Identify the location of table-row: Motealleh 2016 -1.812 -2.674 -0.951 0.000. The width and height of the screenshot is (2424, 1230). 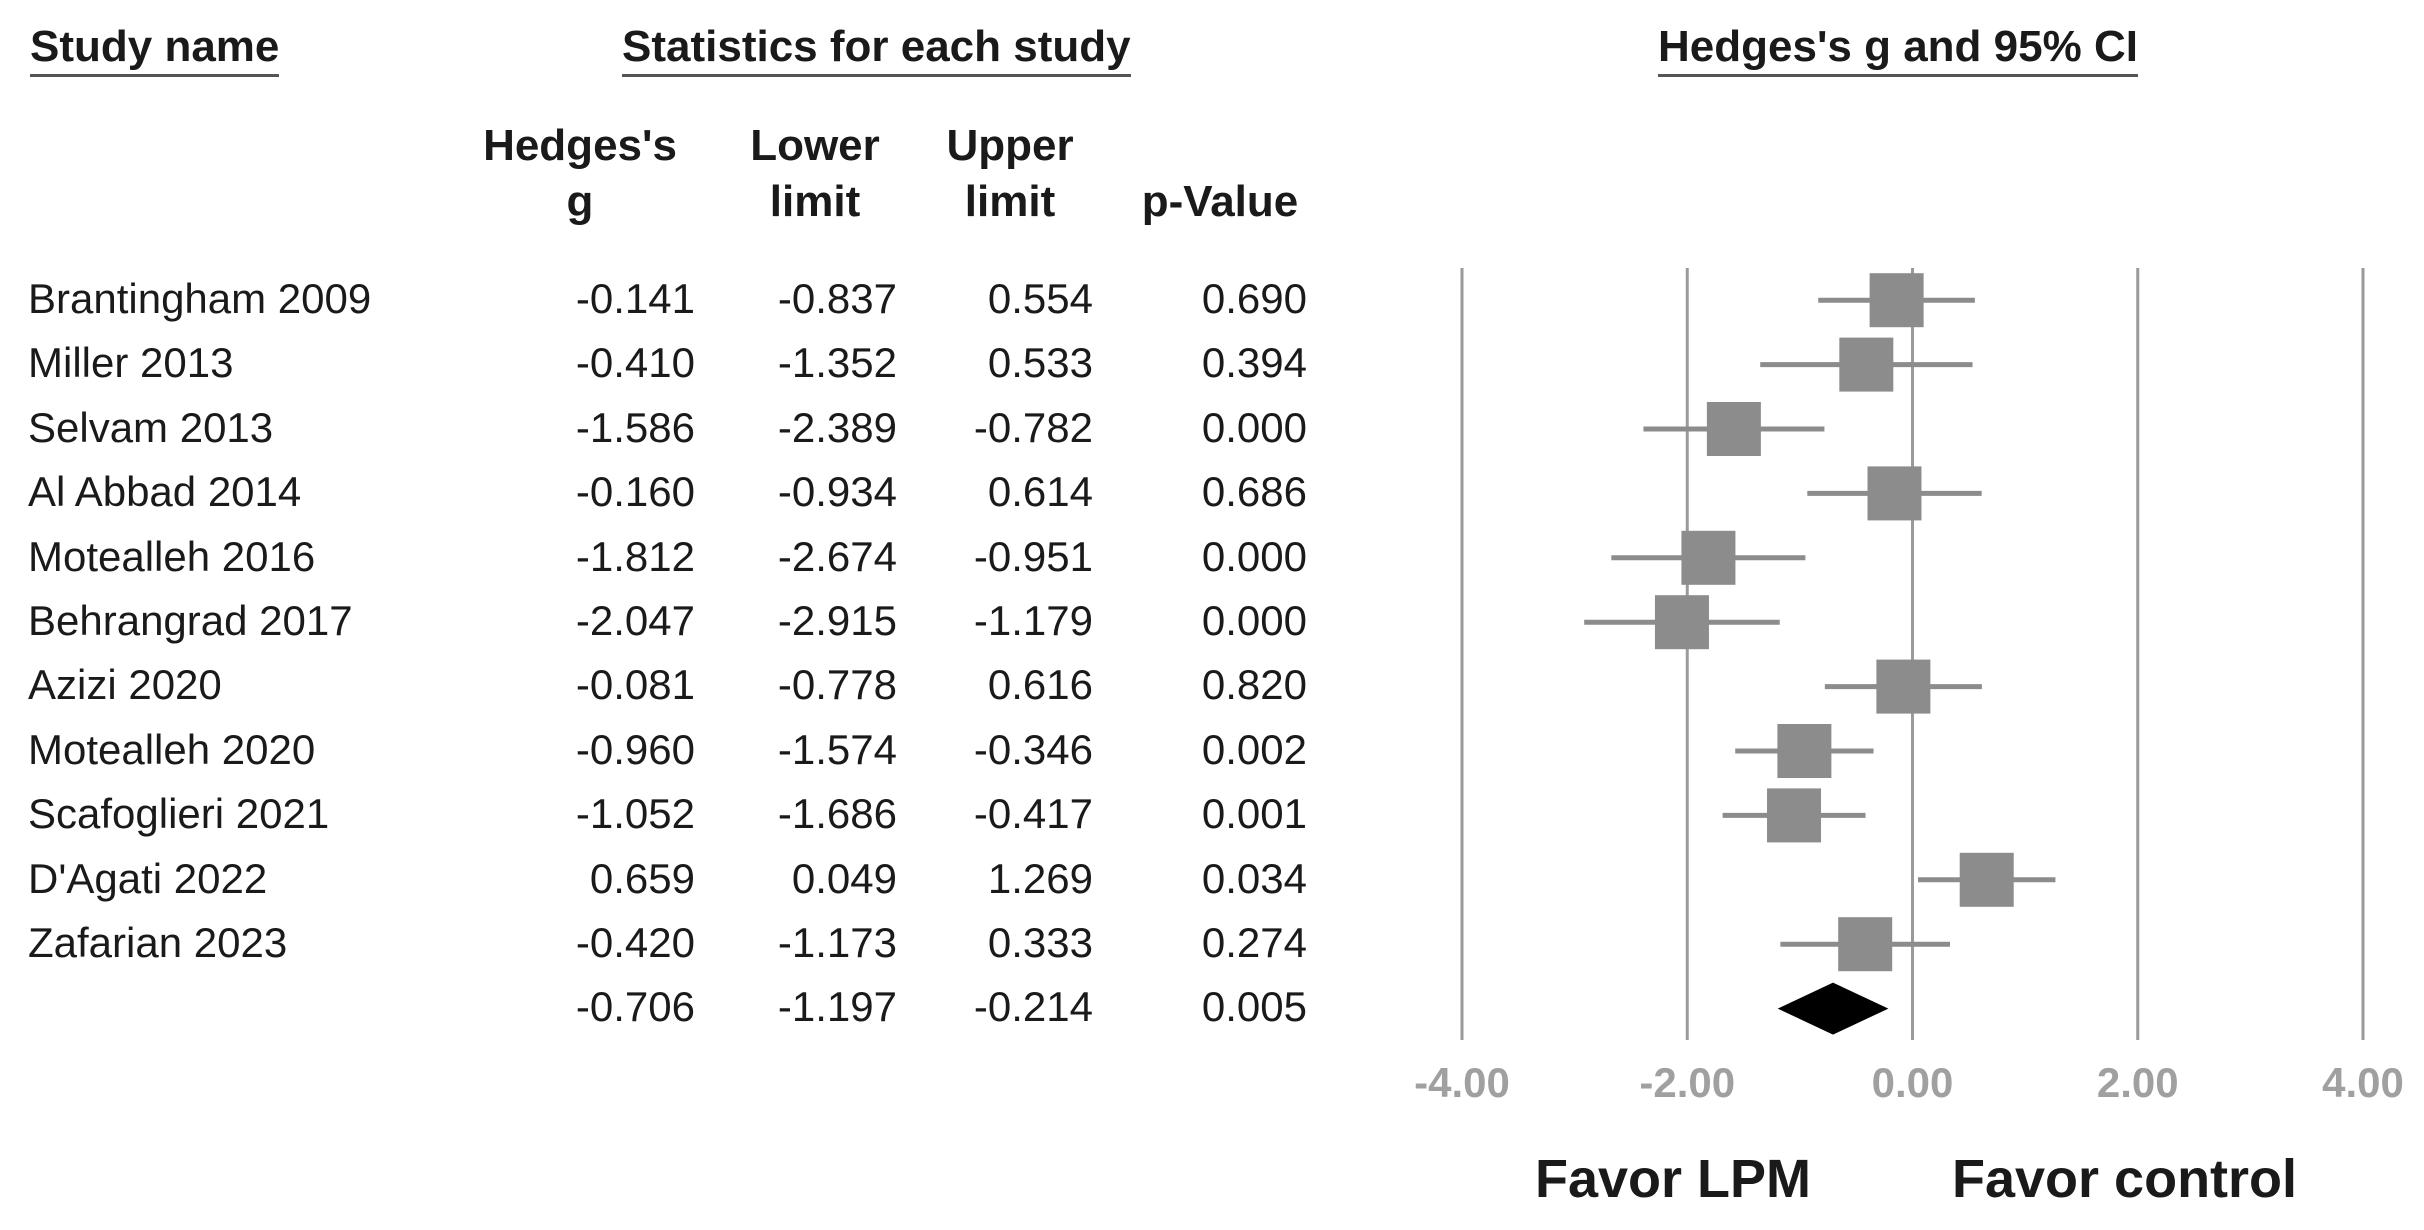
(675, 557).